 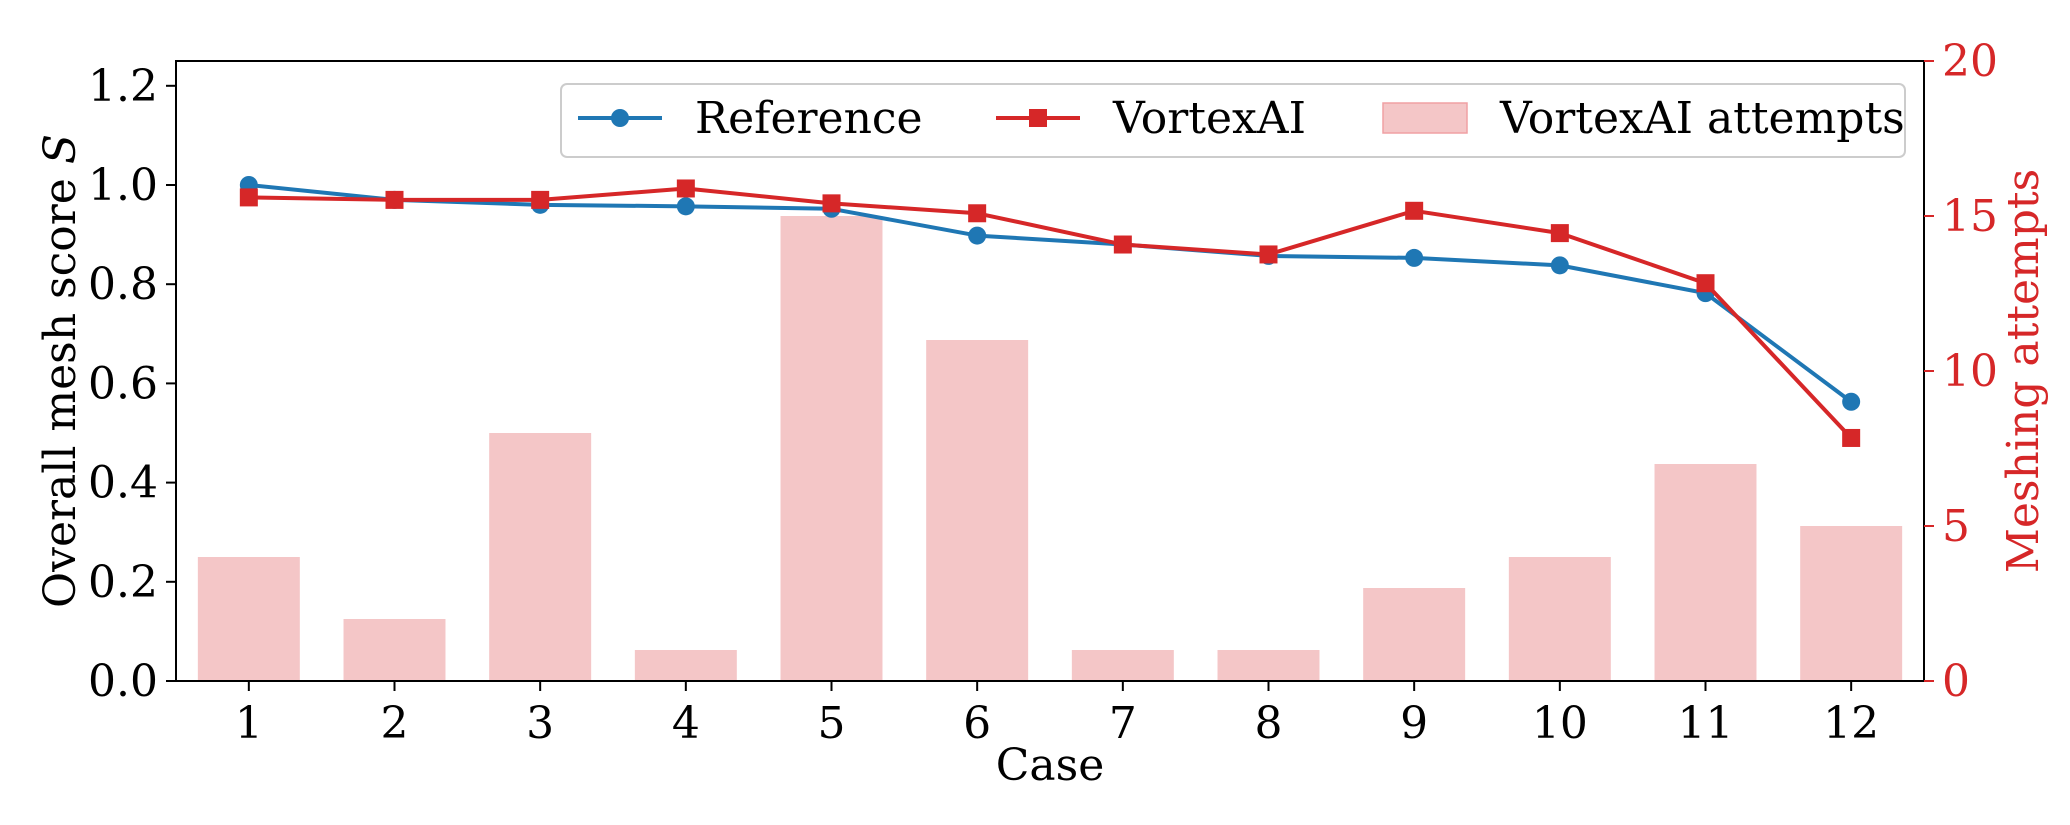 What do you see at coordinates (1956, 681) in the screenshot?
I see `right-tick-label: 0` at bounding box center [1956, 681].